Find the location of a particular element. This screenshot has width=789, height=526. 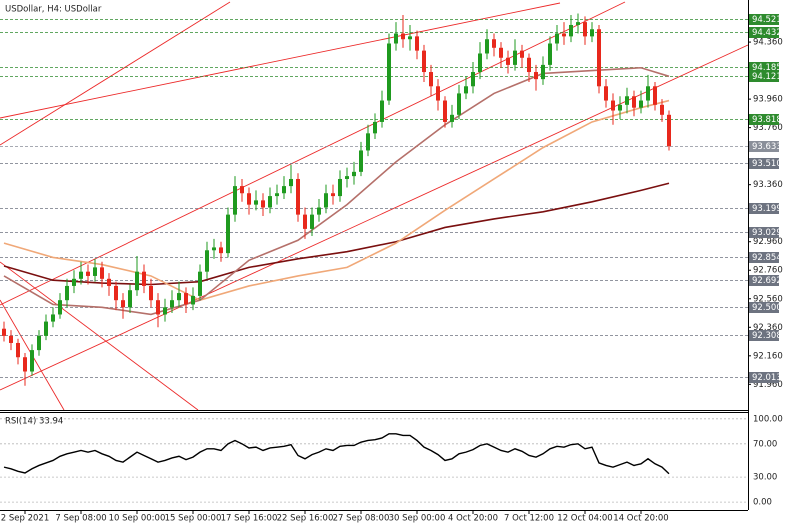

level-label: 94.121 is located at coordinates (767, 77).